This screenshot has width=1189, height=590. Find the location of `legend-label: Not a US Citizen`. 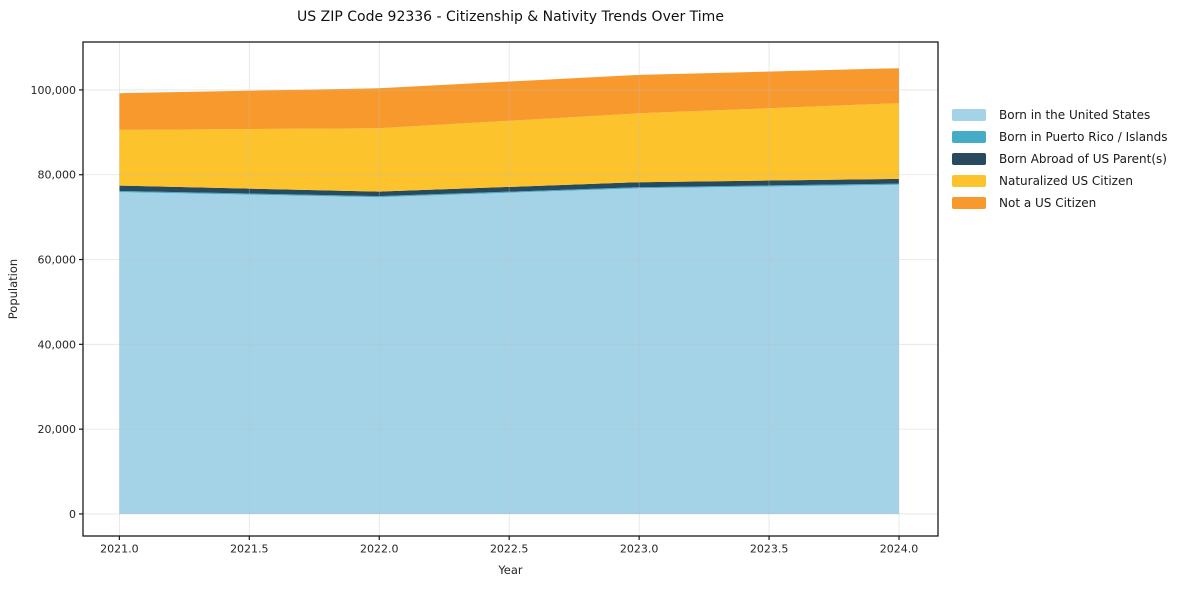

legend-label: Not a US Citizen is located at coordinates (1048, 203).